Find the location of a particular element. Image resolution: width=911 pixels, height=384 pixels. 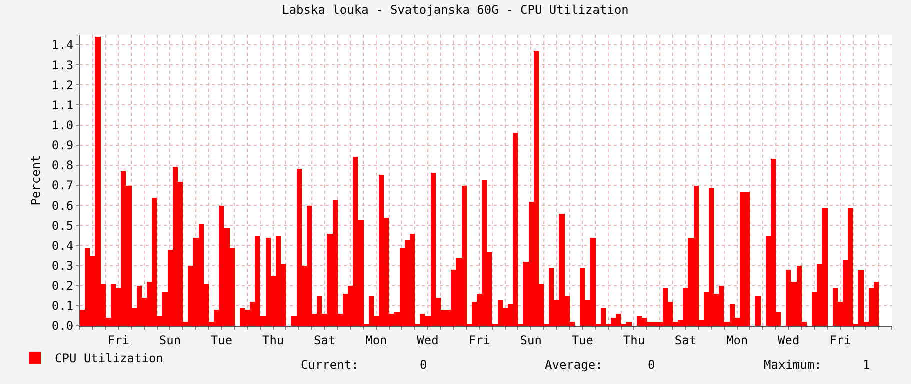

y-axis-title: Percent is located at coordinates (36, 180).